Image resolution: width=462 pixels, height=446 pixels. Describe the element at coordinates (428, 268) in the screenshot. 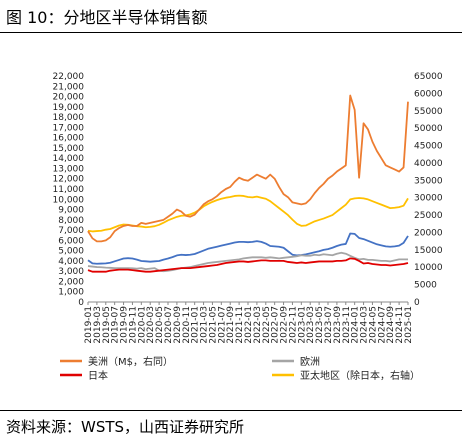

I see `y-right-tick-label: 10000` at that location.